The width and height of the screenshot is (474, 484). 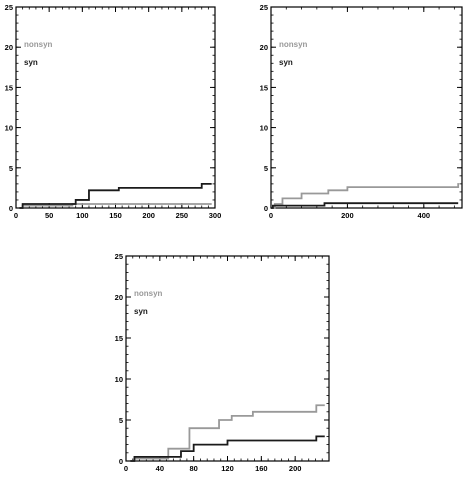 What do you see at coordinates (215, 215) in the screenshot?
I see `x-tick-label: 300` at bounding box center [215, 215].